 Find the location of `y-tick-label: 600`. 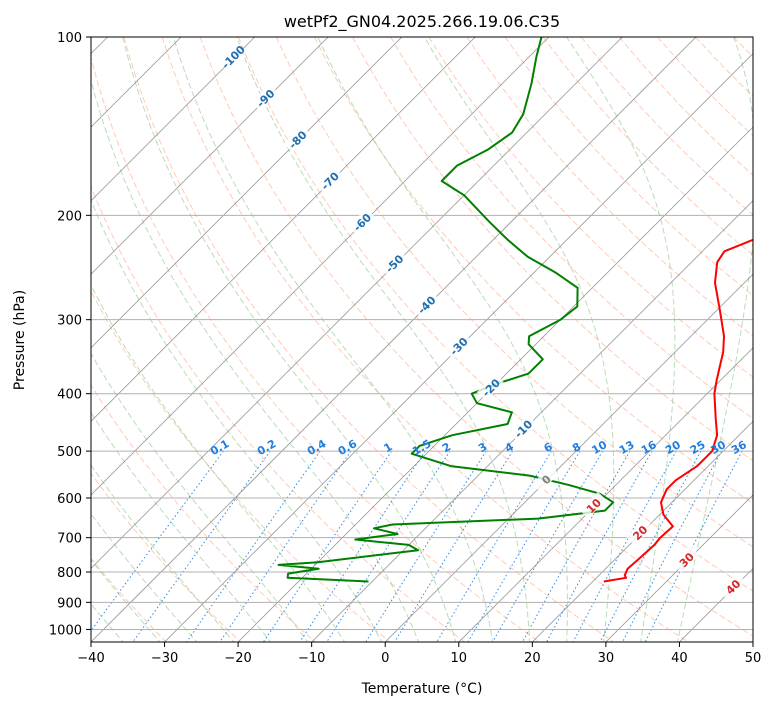

y-tick-label: 600 is located at coordinates (69, 499).